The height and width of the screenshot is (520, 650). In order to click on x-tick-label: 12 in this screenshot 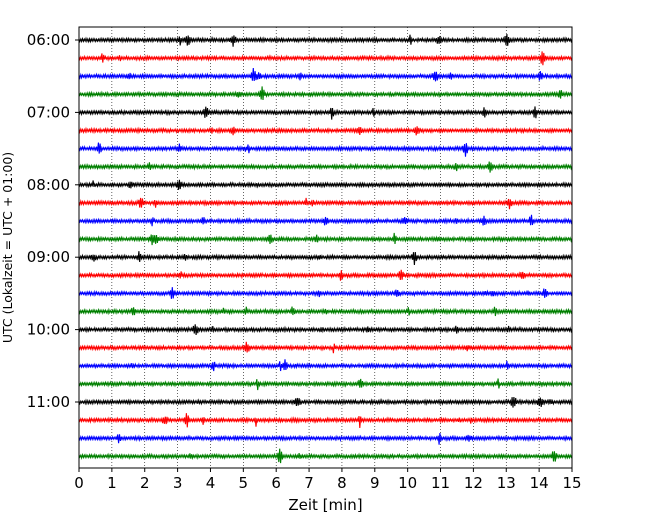, I will do `click(473, 483)`.